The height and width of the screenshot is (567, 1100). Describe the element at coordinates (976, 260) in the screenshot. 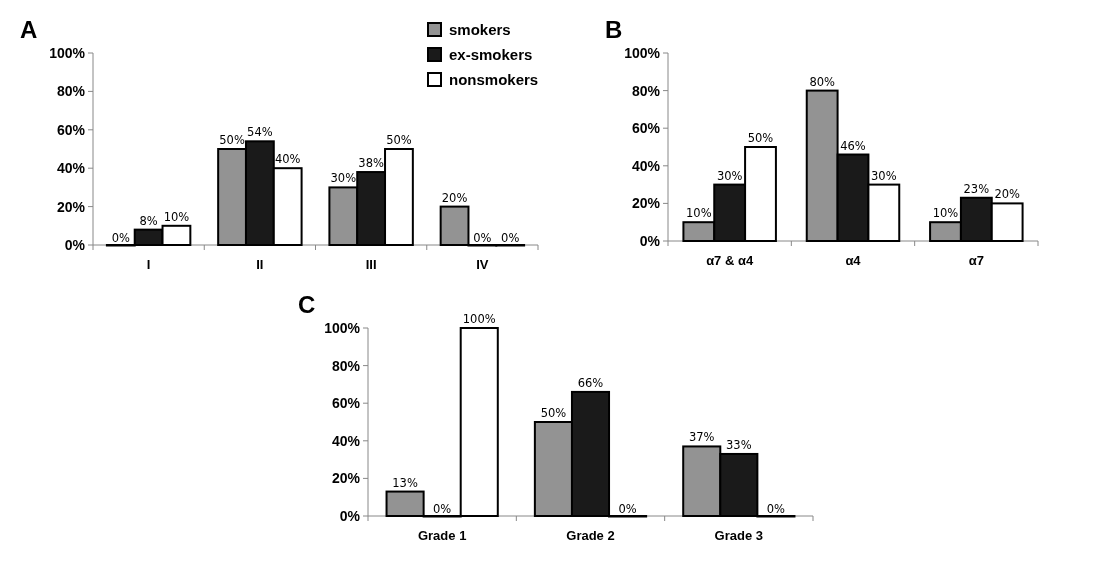

I see `x-tick-label: α7` at that location.